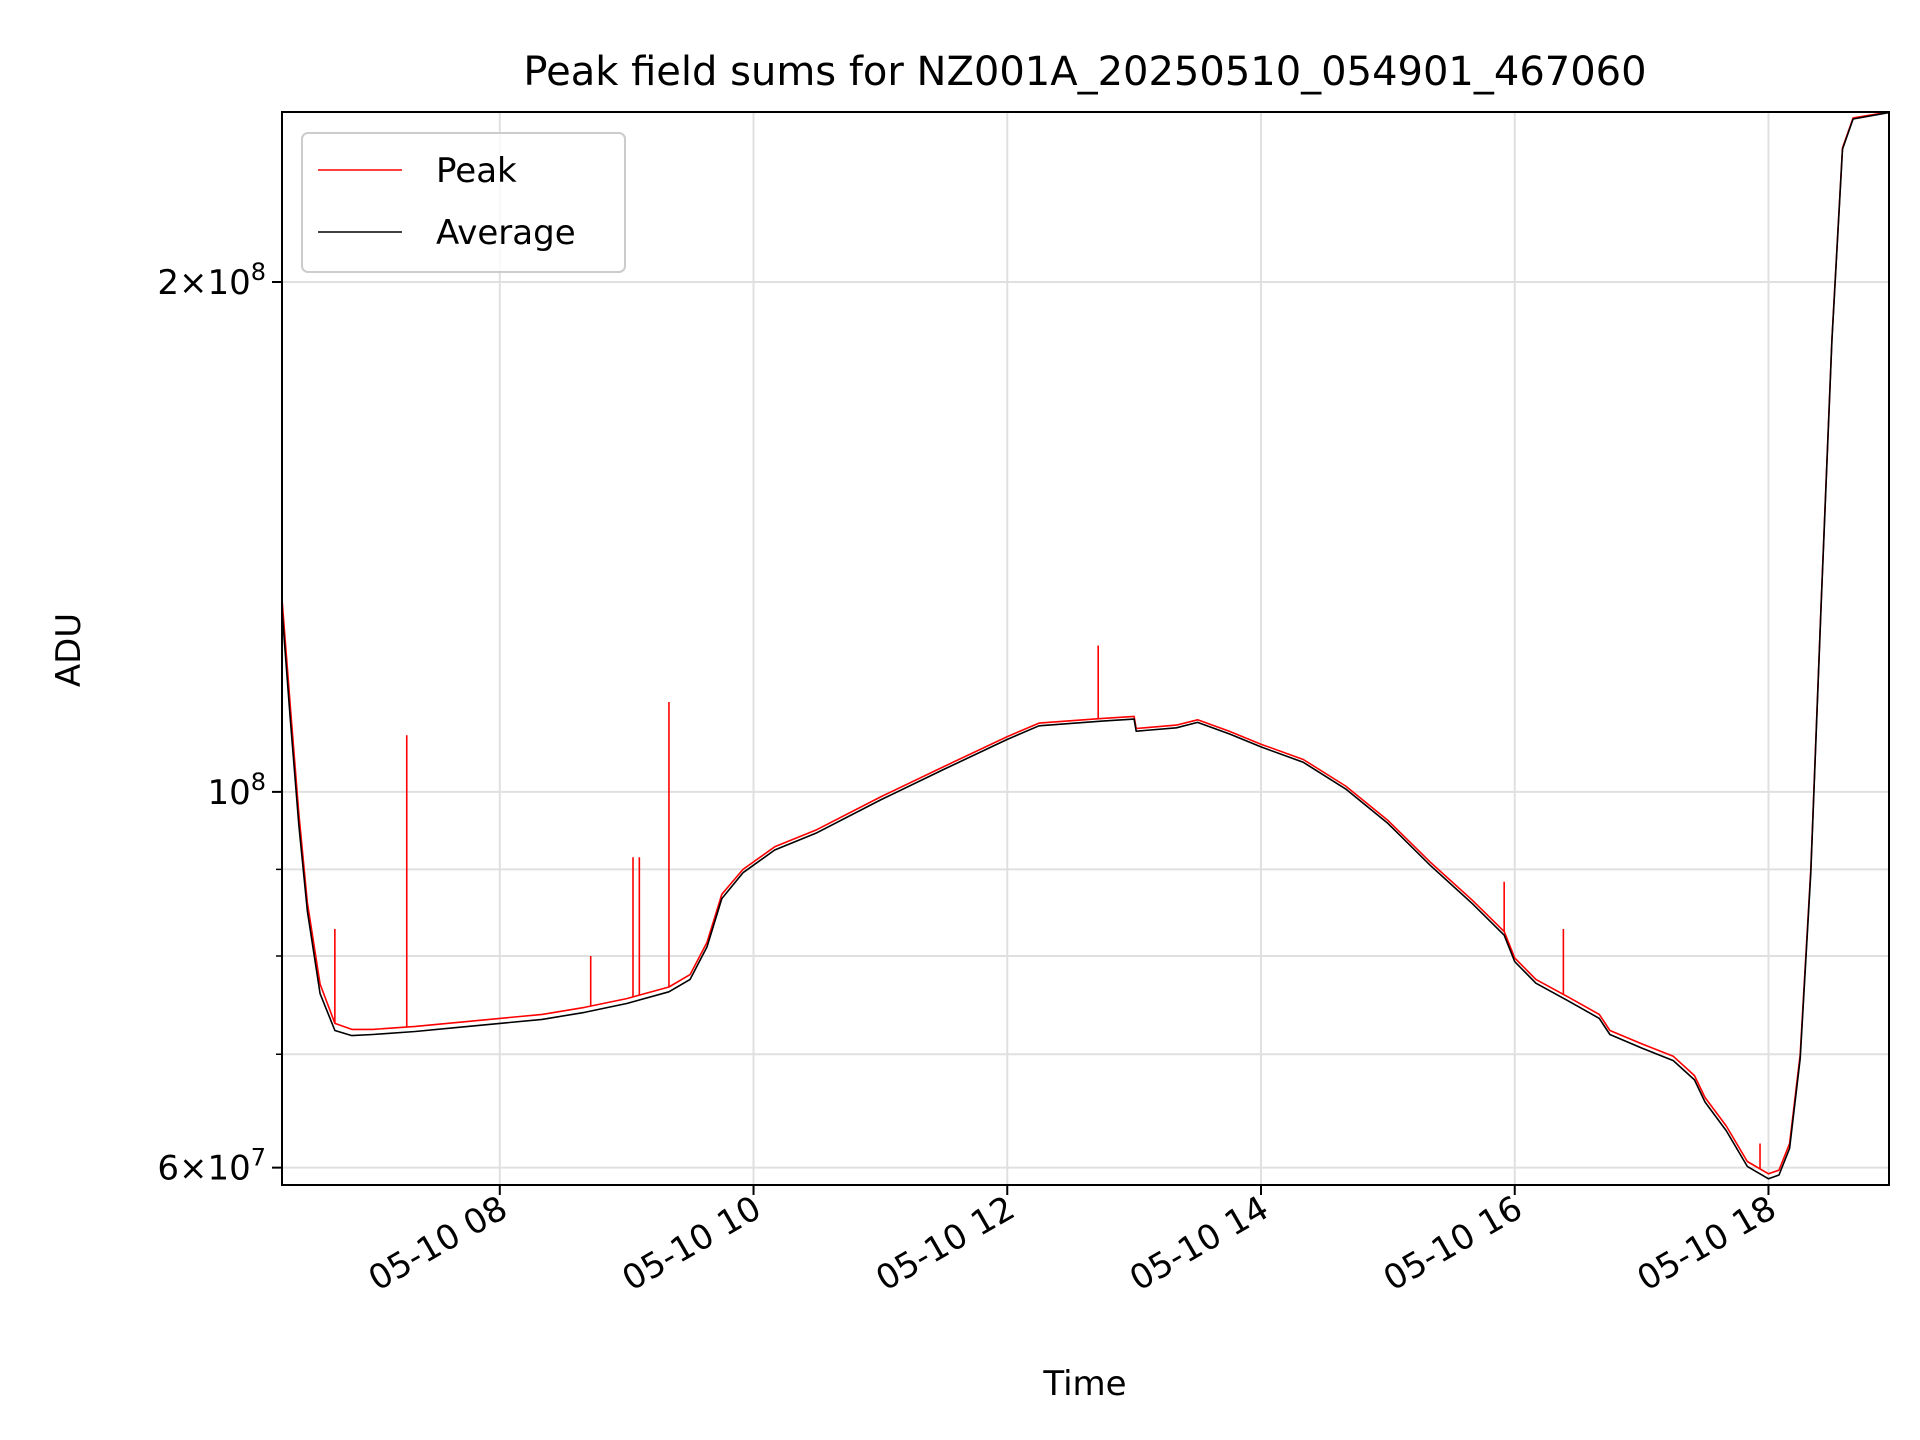 The width and height of the screenshot is (1920, 1440). I want to click on y-tick-label-2: 2×108, so click(211, 280).